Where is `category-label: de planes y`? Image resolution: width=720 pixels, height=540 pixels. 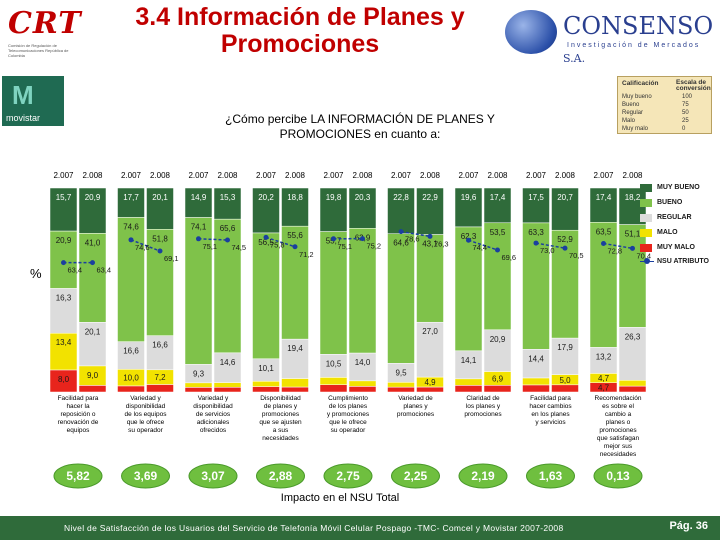
category-label: de planes y is located at coordinates (281, 406).